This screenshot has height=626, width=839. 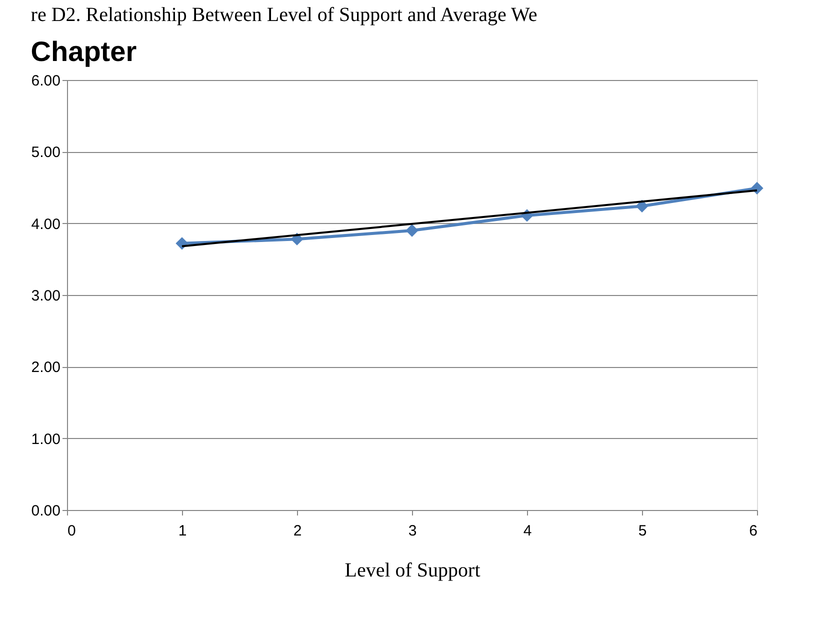 What do you see at coordinates (83, 51) in the screenshot?
I see `chart-title: Chapter` at bounding box center [83, 51].